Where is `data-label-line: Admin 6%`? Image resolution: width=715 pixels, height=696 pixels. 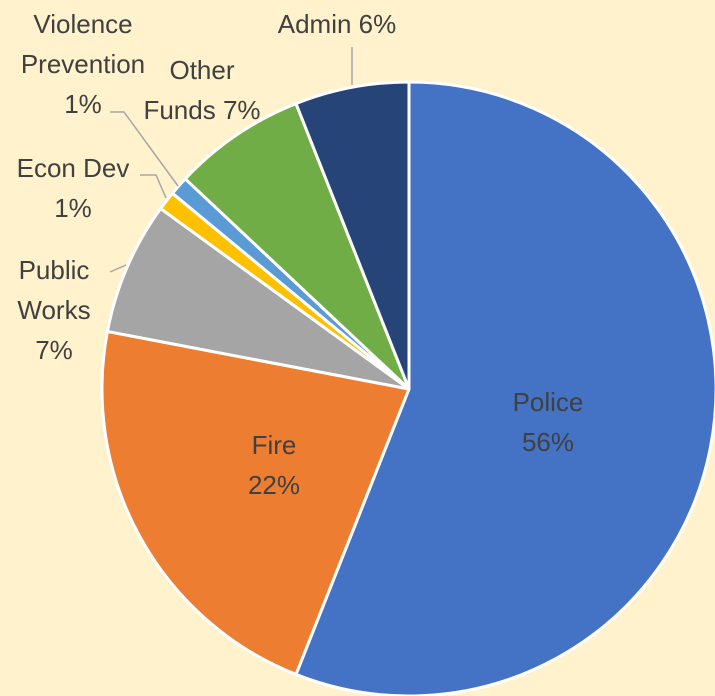
data-label-line: Admin 6% is located at coordinates (337, 24).